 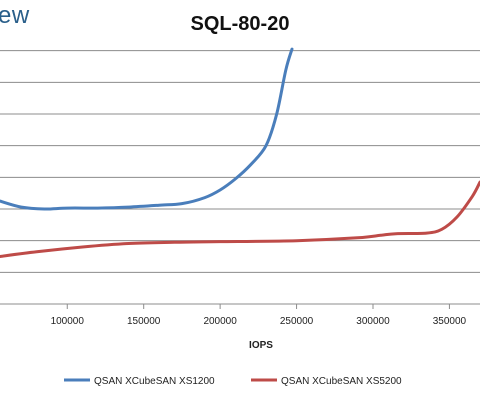 I want to click on legend: QSAN XCubeSAN XS1200 QSAN XCubeSAN XS5200, so click(x=233, y=381).